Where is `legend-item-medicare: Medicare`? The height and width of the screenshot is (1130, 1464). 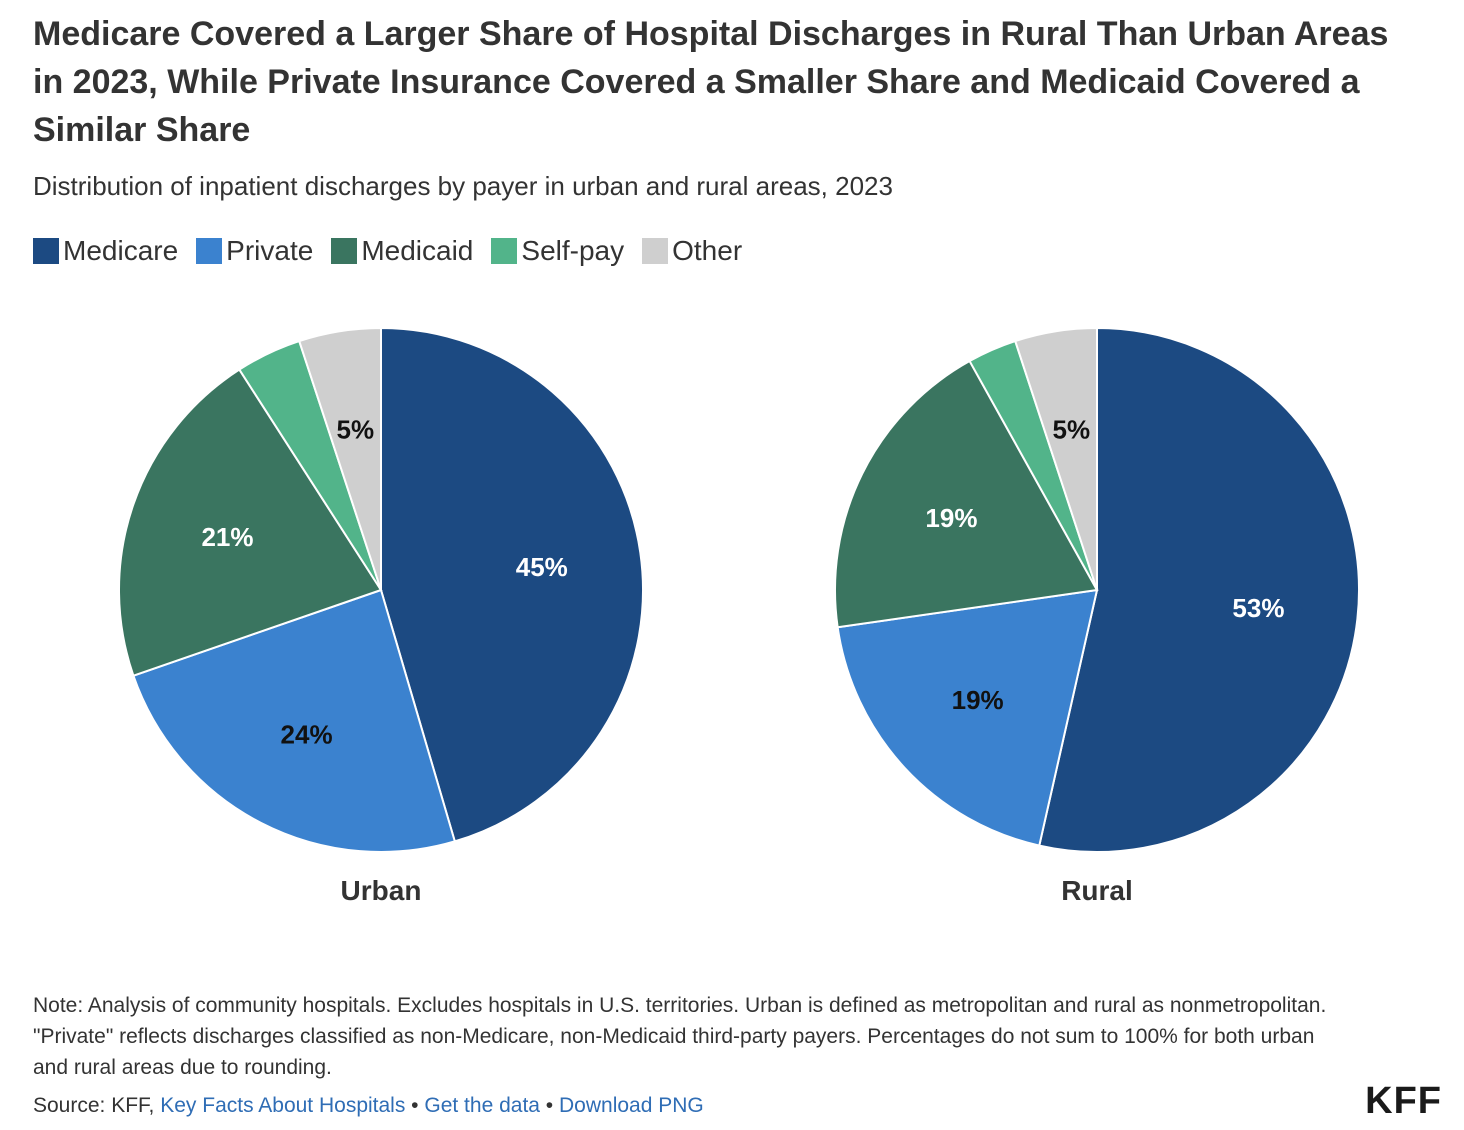 legend-item-medicare: Medicare is located at coordinates (105, 251).